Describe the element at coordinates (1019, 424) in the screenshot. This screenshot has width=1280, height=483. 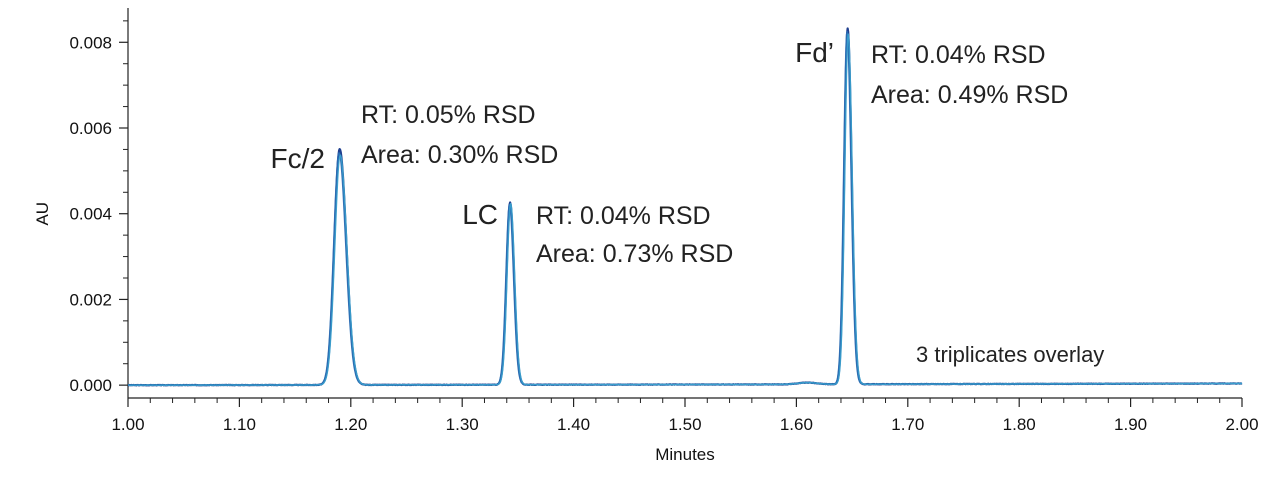
I see `x-tick-label: 1.80` at that location.